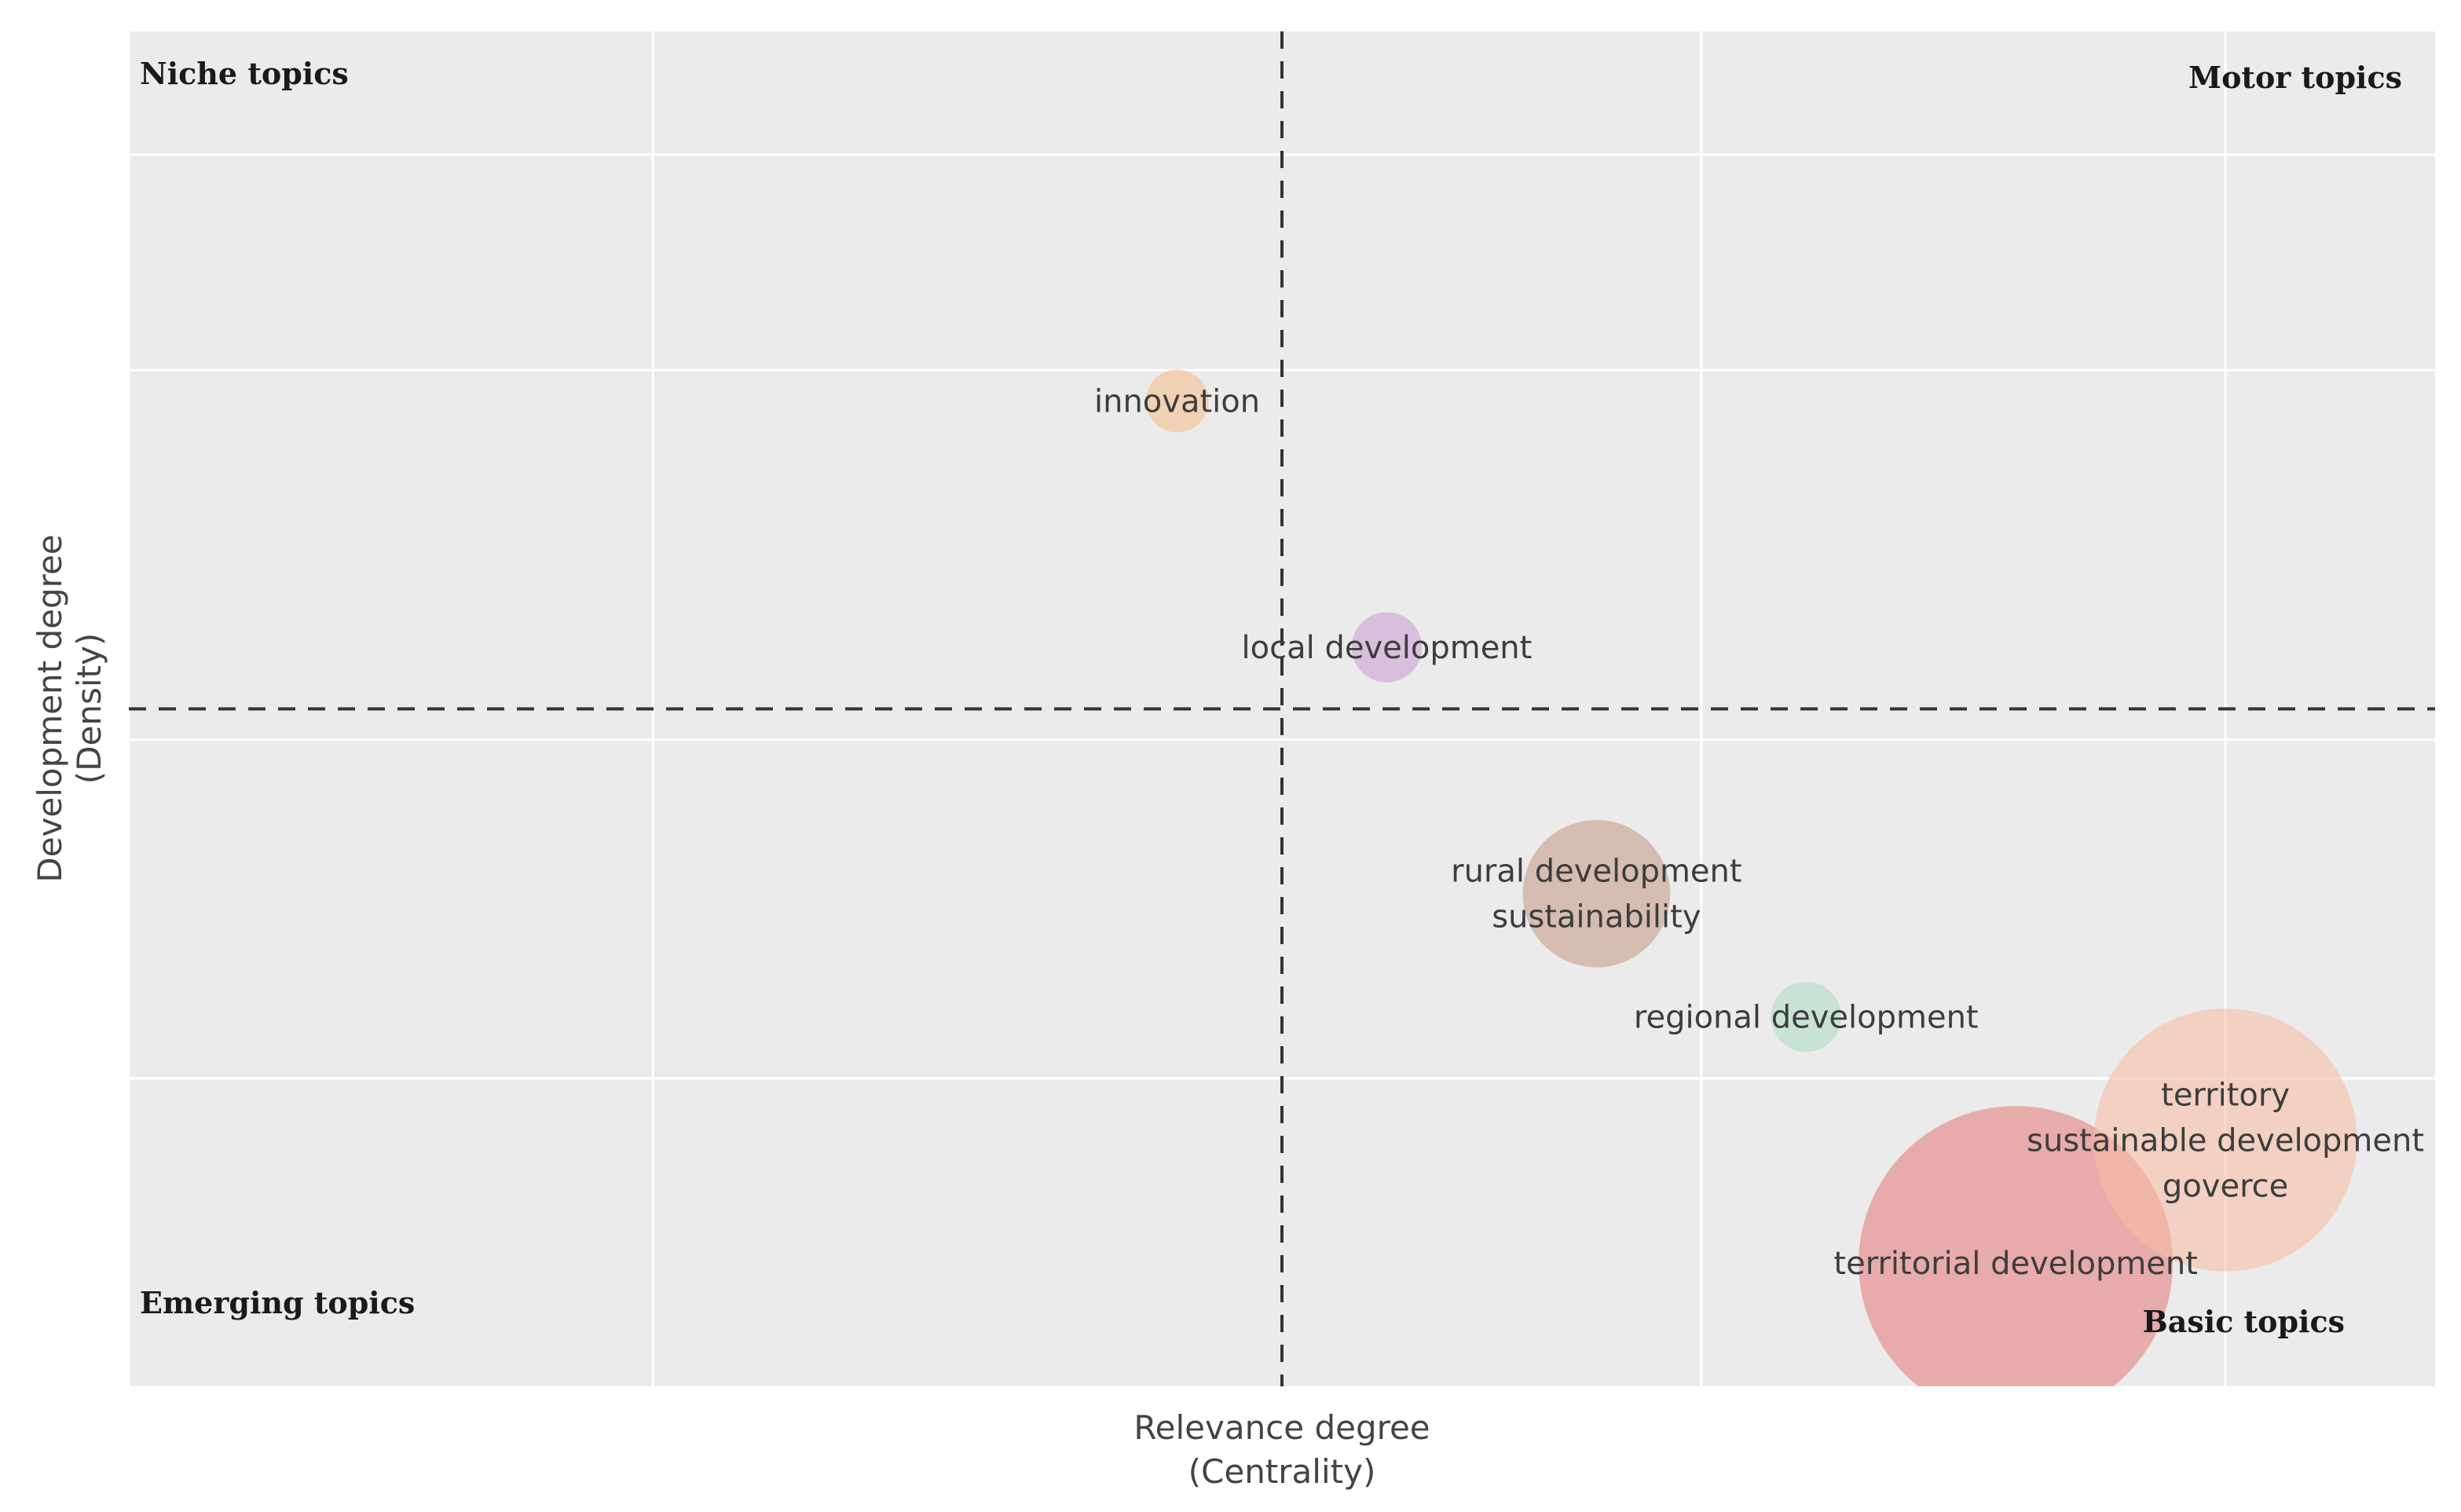 Image resolution: width=2461 pixels, height=1512 pixels. Describe the element at coordinates (50, 708) in the screenshot. I see `y-axis-title: Development degree` at that location.